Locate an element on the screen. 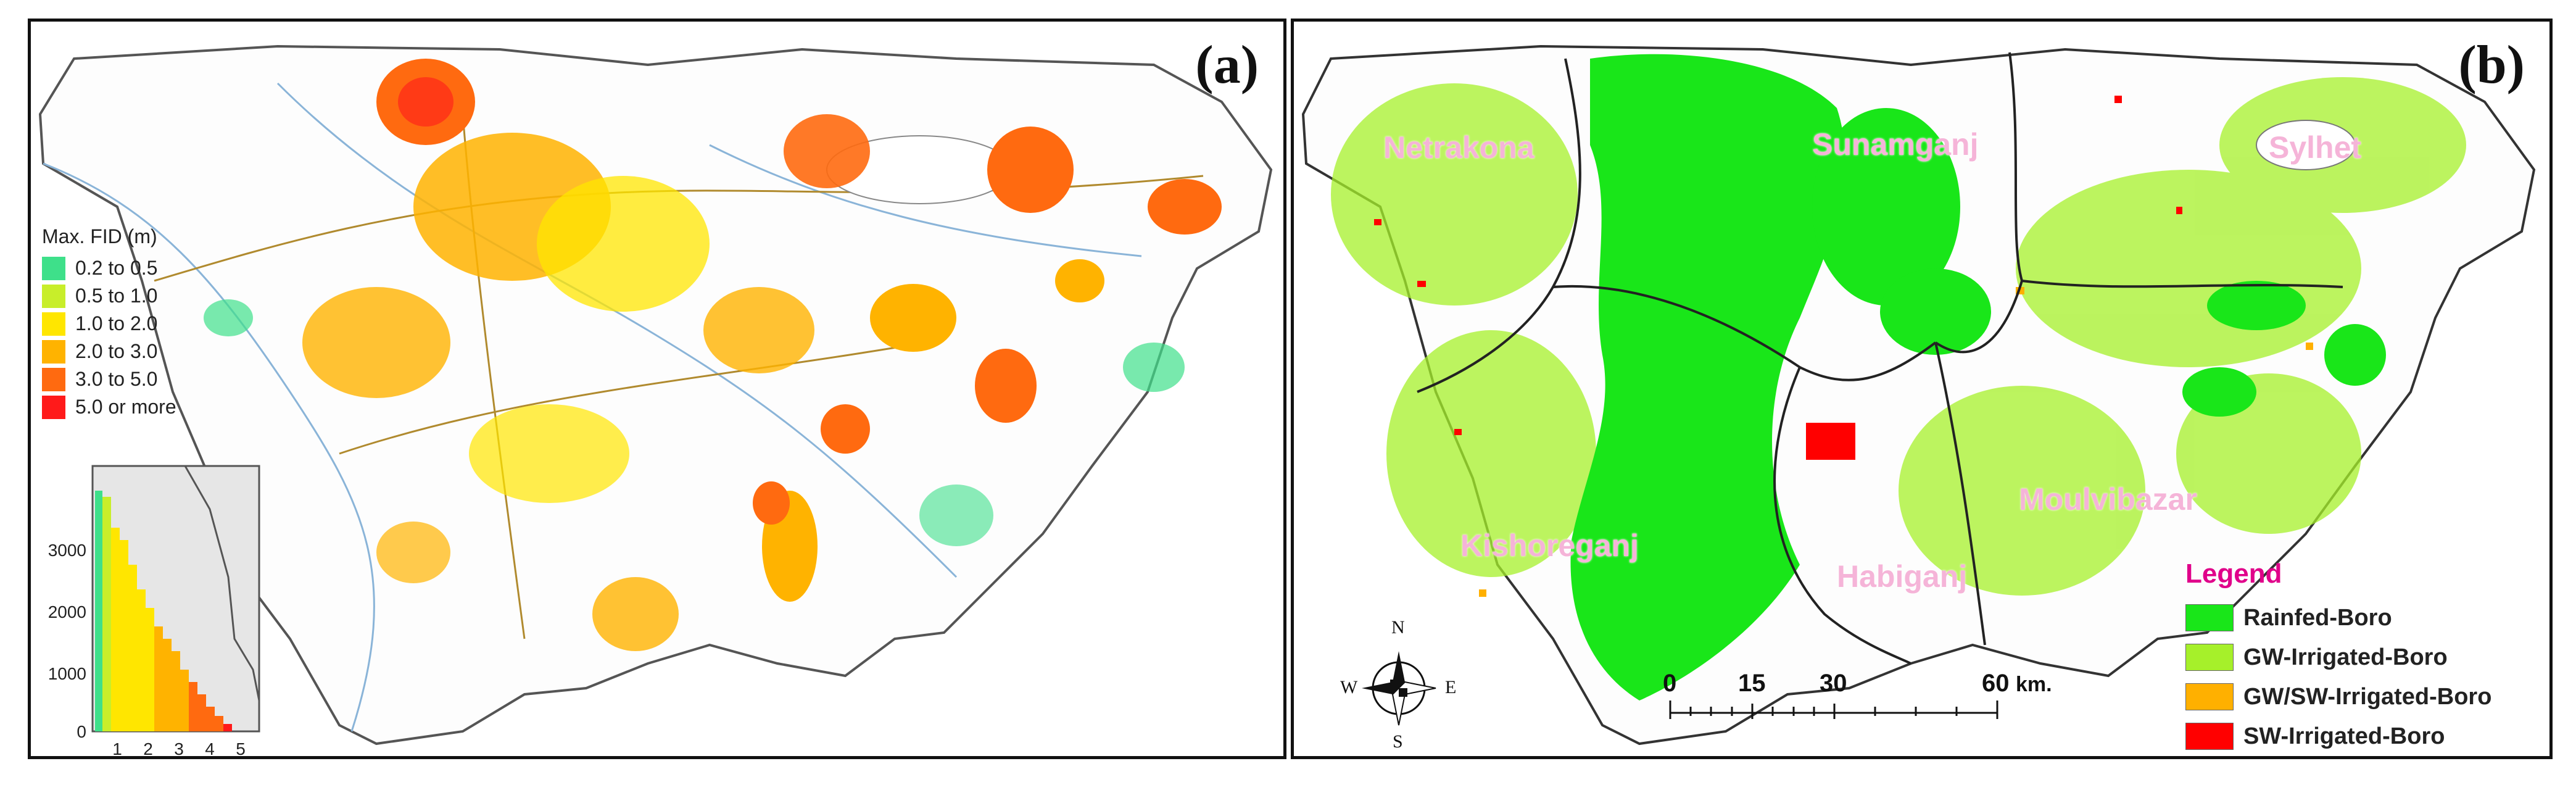 Image resolution: width=2576 pixels, height=790 pixels. fid-legend-label: 0.5 to 1.0 is located at coordinates (116, 296).